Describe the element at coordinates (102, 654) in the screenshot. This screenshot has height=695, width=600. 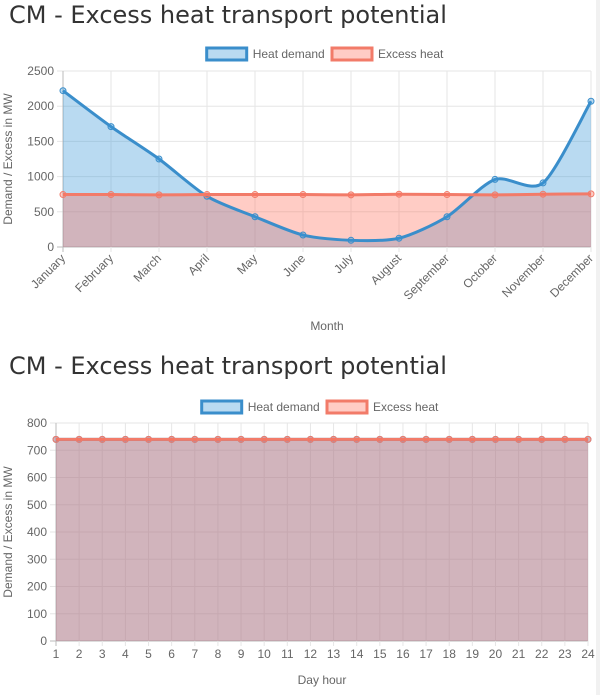
I see `x-tick-label: 3` at that location.